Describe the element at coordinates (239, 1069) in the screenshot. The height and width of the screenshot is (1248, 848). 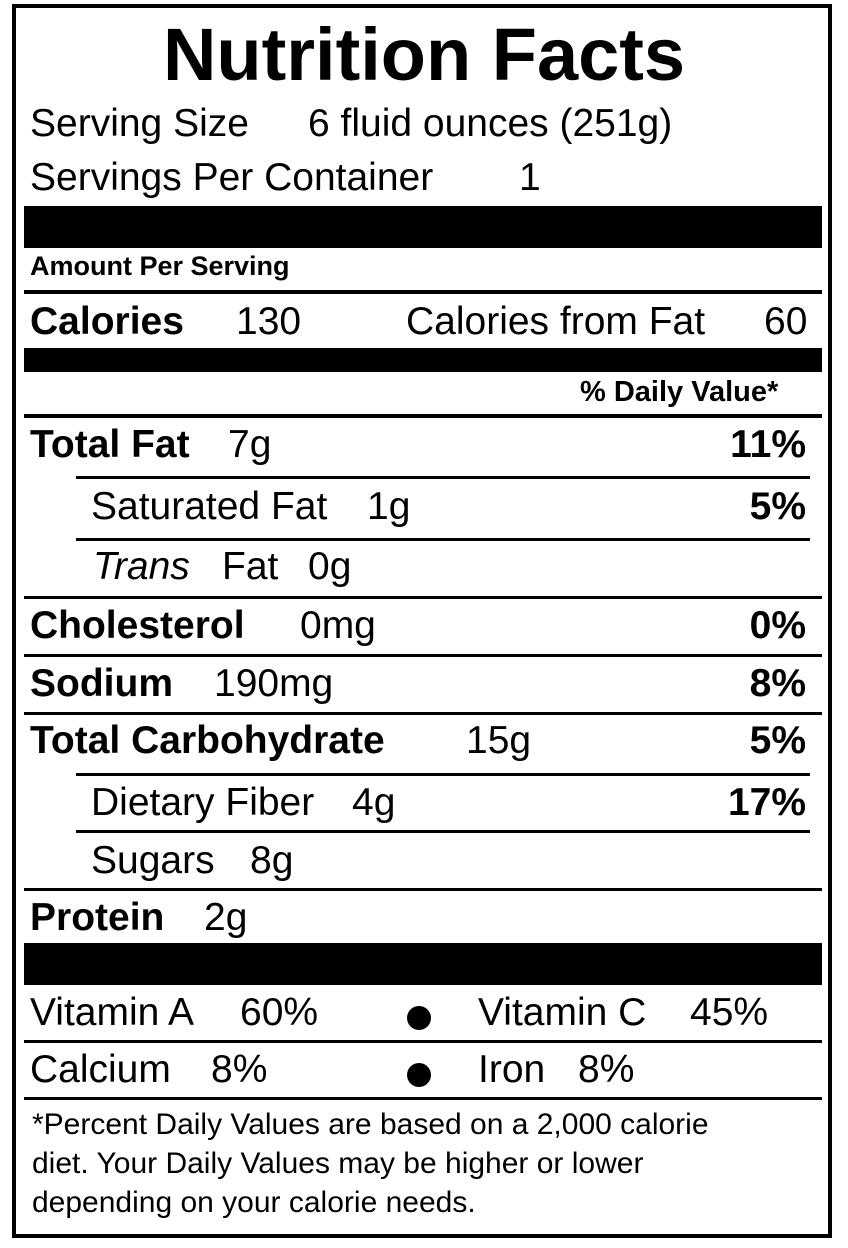
I see `calcium-value: 8%` at that location.